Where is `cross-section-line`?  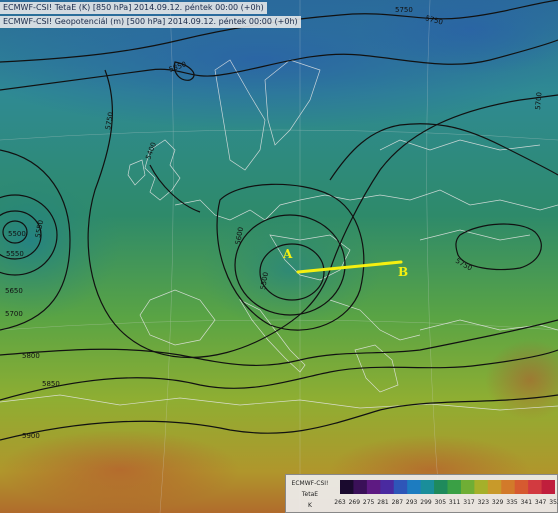 cross-section-line is located at coordinates (349, 267).